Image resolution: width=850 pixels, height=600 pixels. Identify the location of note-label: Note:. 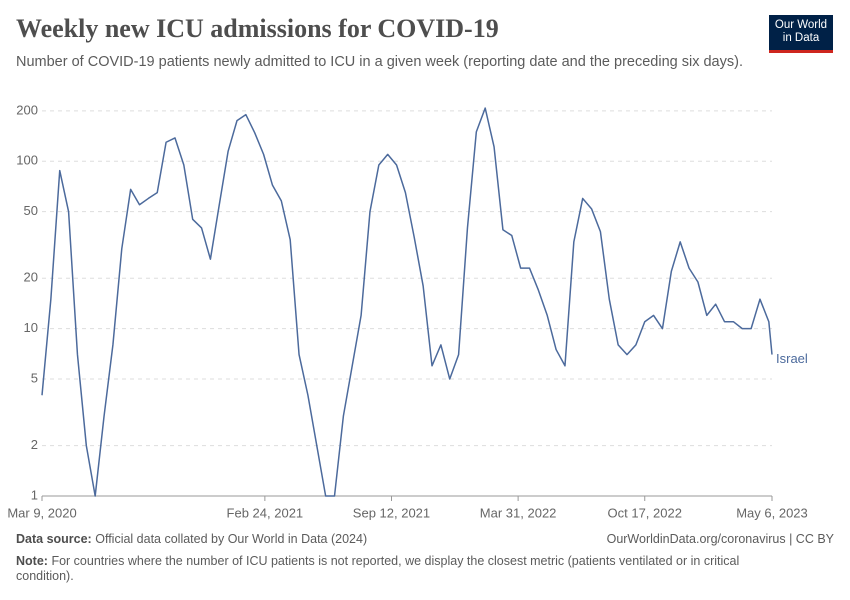
(32, 561).